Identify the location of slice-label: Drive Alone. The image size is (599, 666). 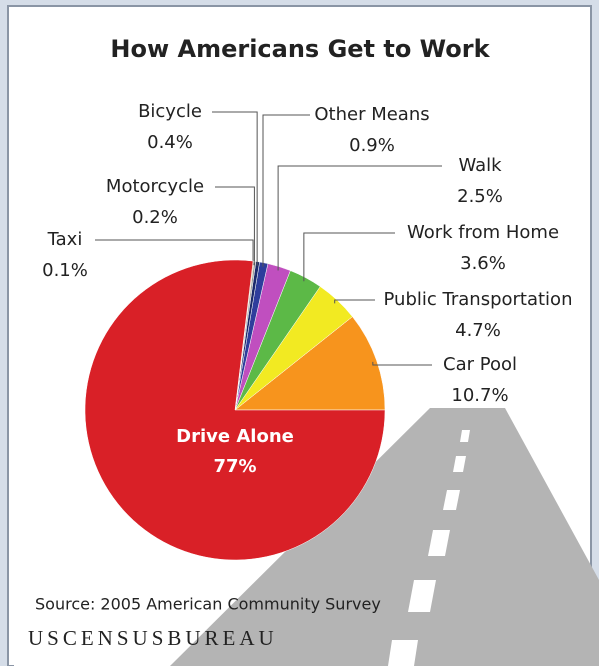
(235, 436).